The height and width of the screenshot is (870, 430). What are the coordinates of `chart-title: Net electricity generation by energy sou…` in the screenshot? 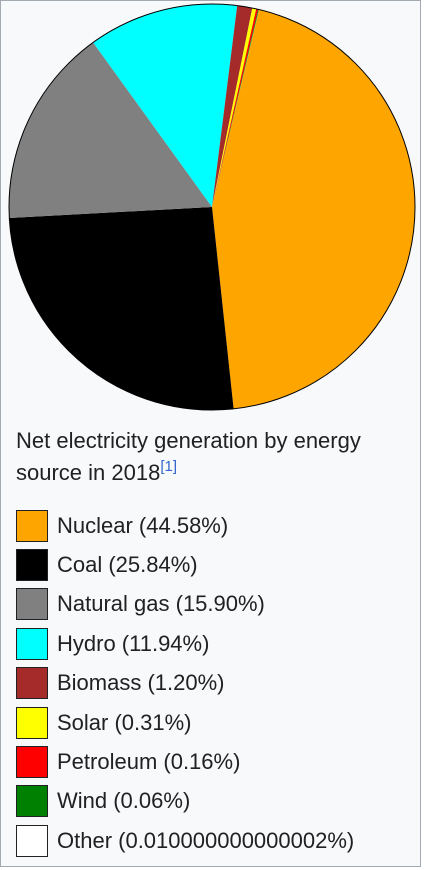 It's located at (188, 456).